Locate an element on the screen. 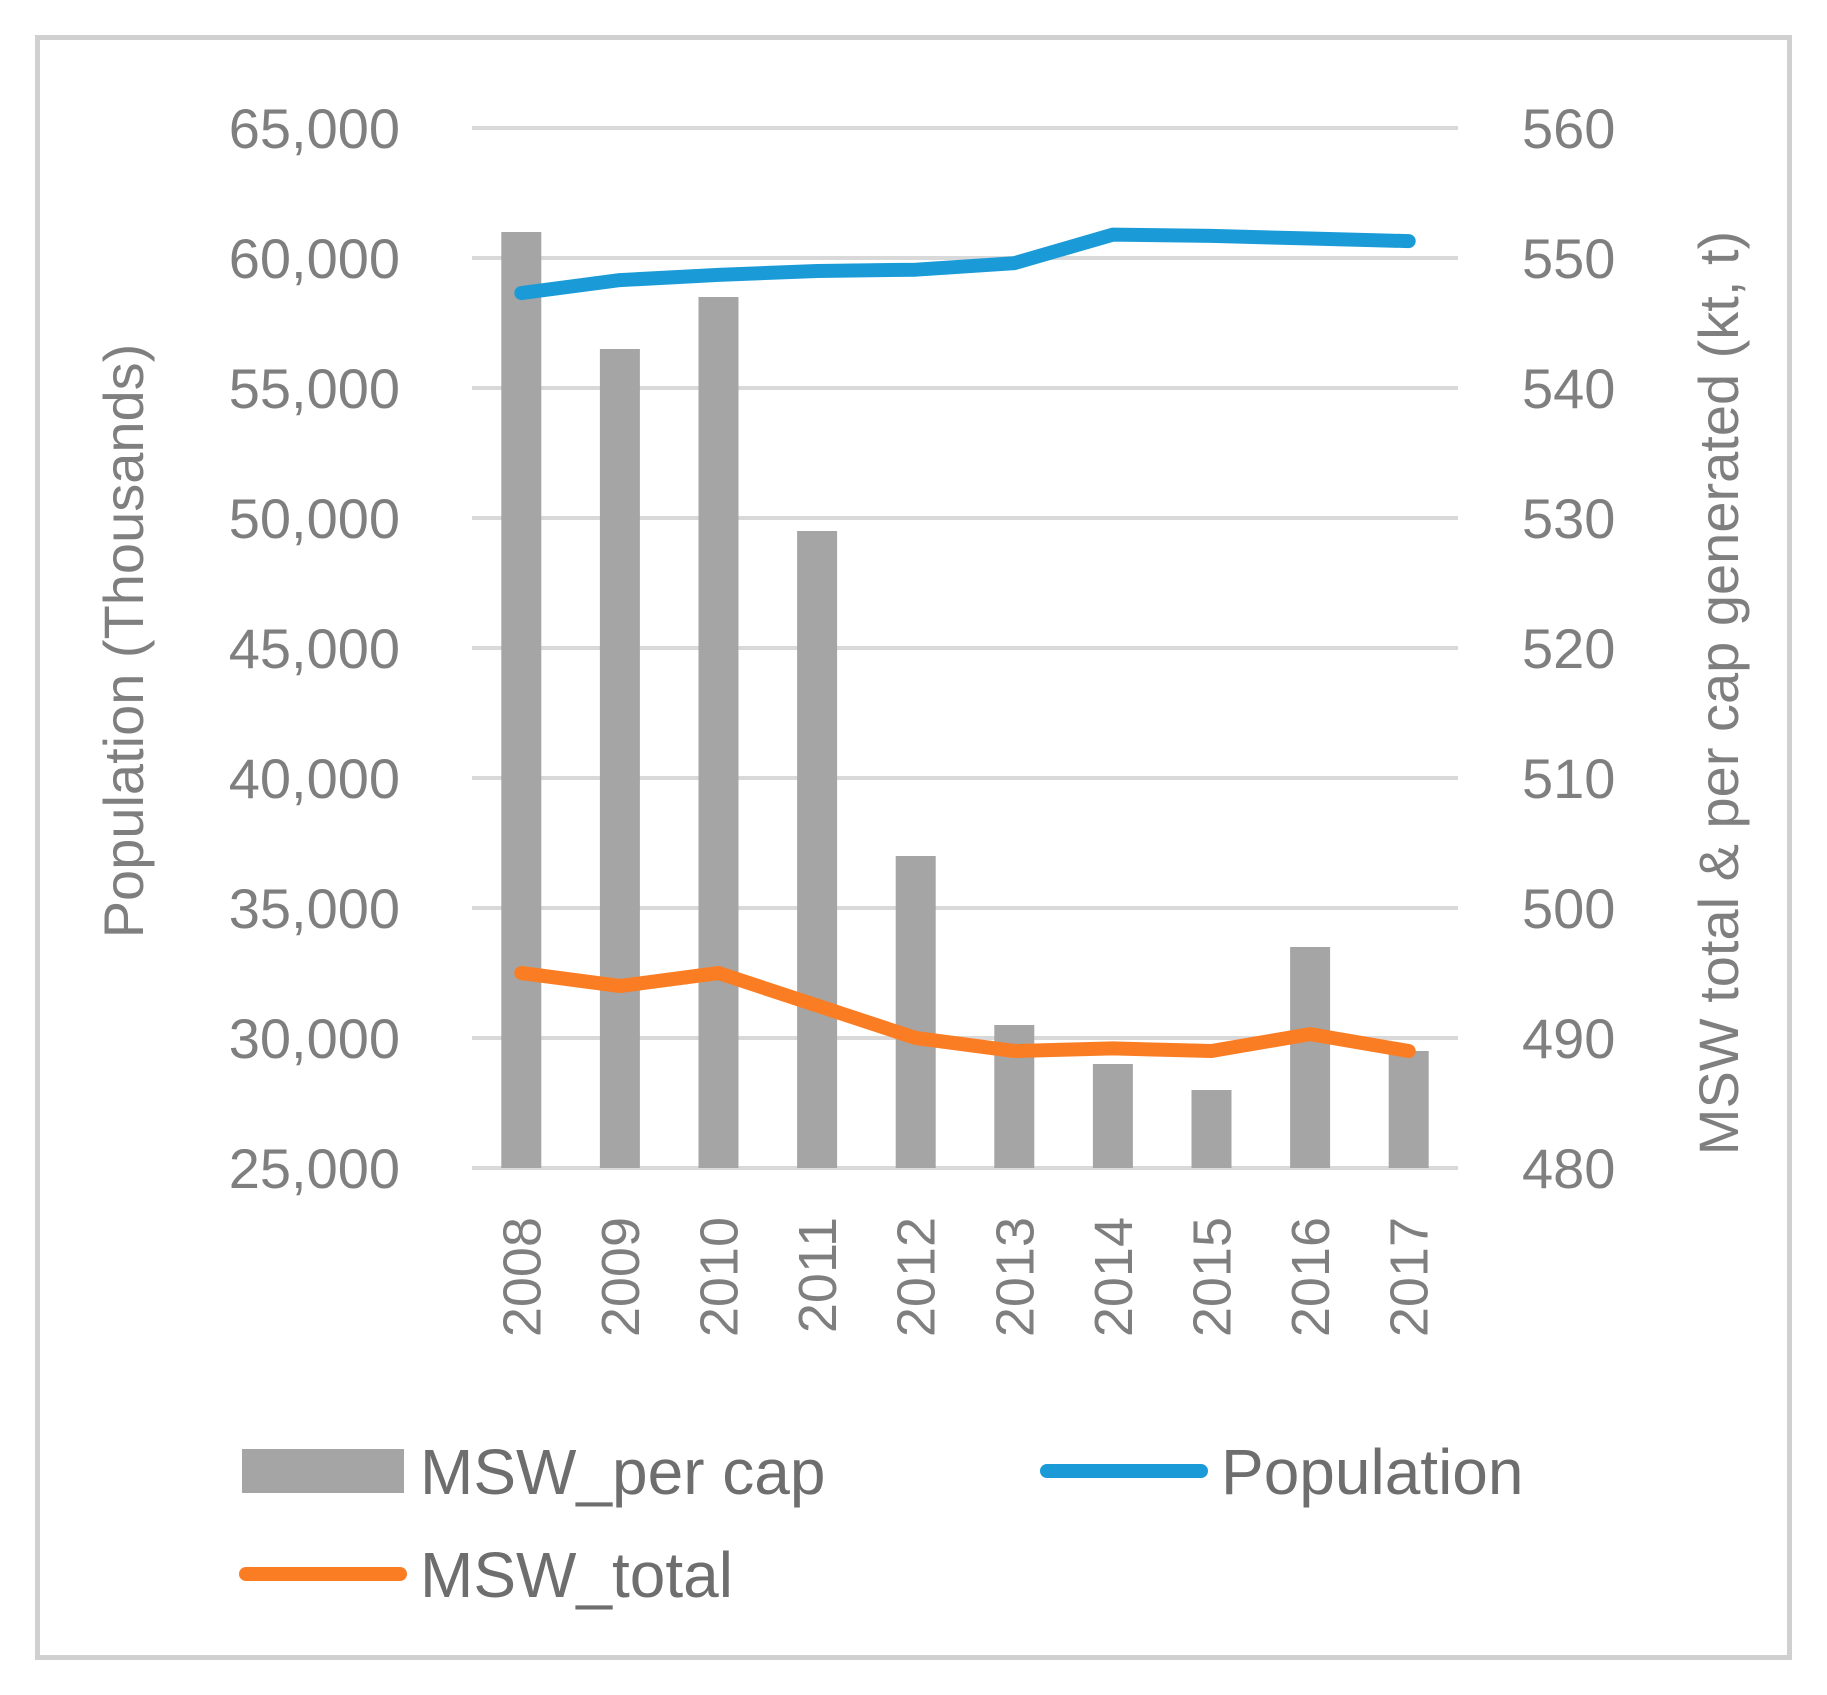 Image resolution: width=1827 pixels, height=1695 pixels. x-tick-label: 2009 is located at coordinates (621, 1277).